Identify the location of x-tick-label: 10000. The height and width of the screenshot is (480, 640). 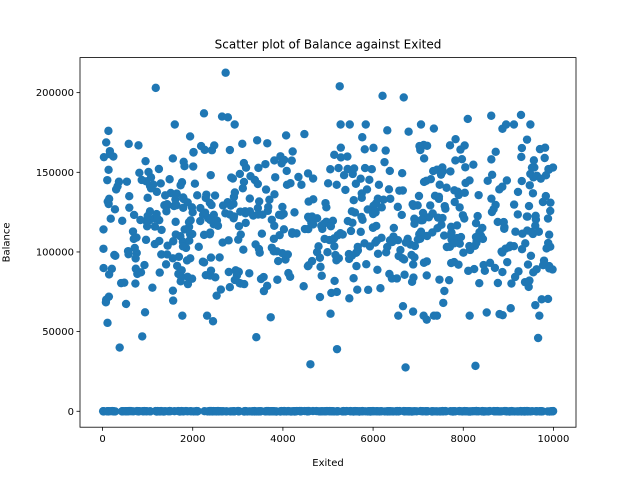
(554, 439).